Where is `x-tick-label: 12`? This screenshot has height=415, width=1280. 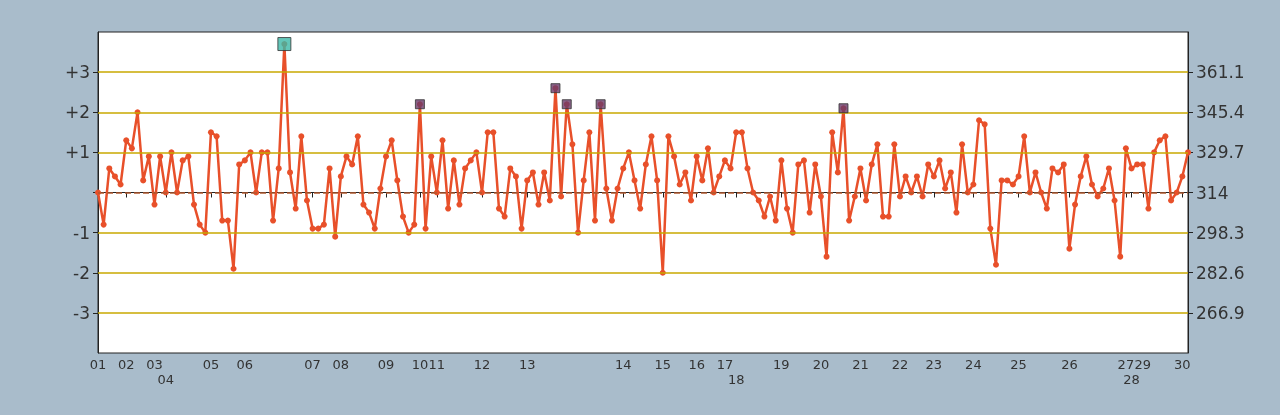 x-tick-label: 12 is located at coordinates (482, 364).